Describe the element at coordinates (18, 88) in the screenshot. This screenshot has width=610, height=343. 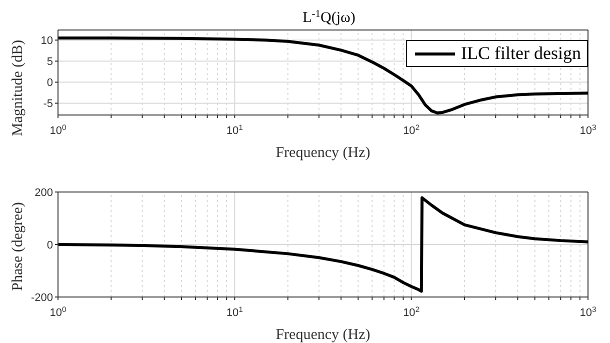
I see `y-axis-title: Magnitude (dB)` at that location.